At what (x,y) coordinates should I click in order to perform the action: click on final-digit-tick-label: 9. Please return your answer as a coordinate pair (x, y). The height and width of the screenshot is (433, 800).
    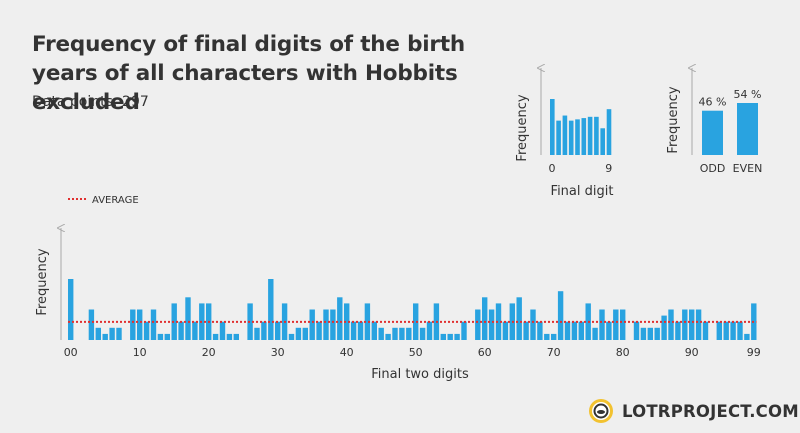
    Looking at the image, I should click on (608, 168).